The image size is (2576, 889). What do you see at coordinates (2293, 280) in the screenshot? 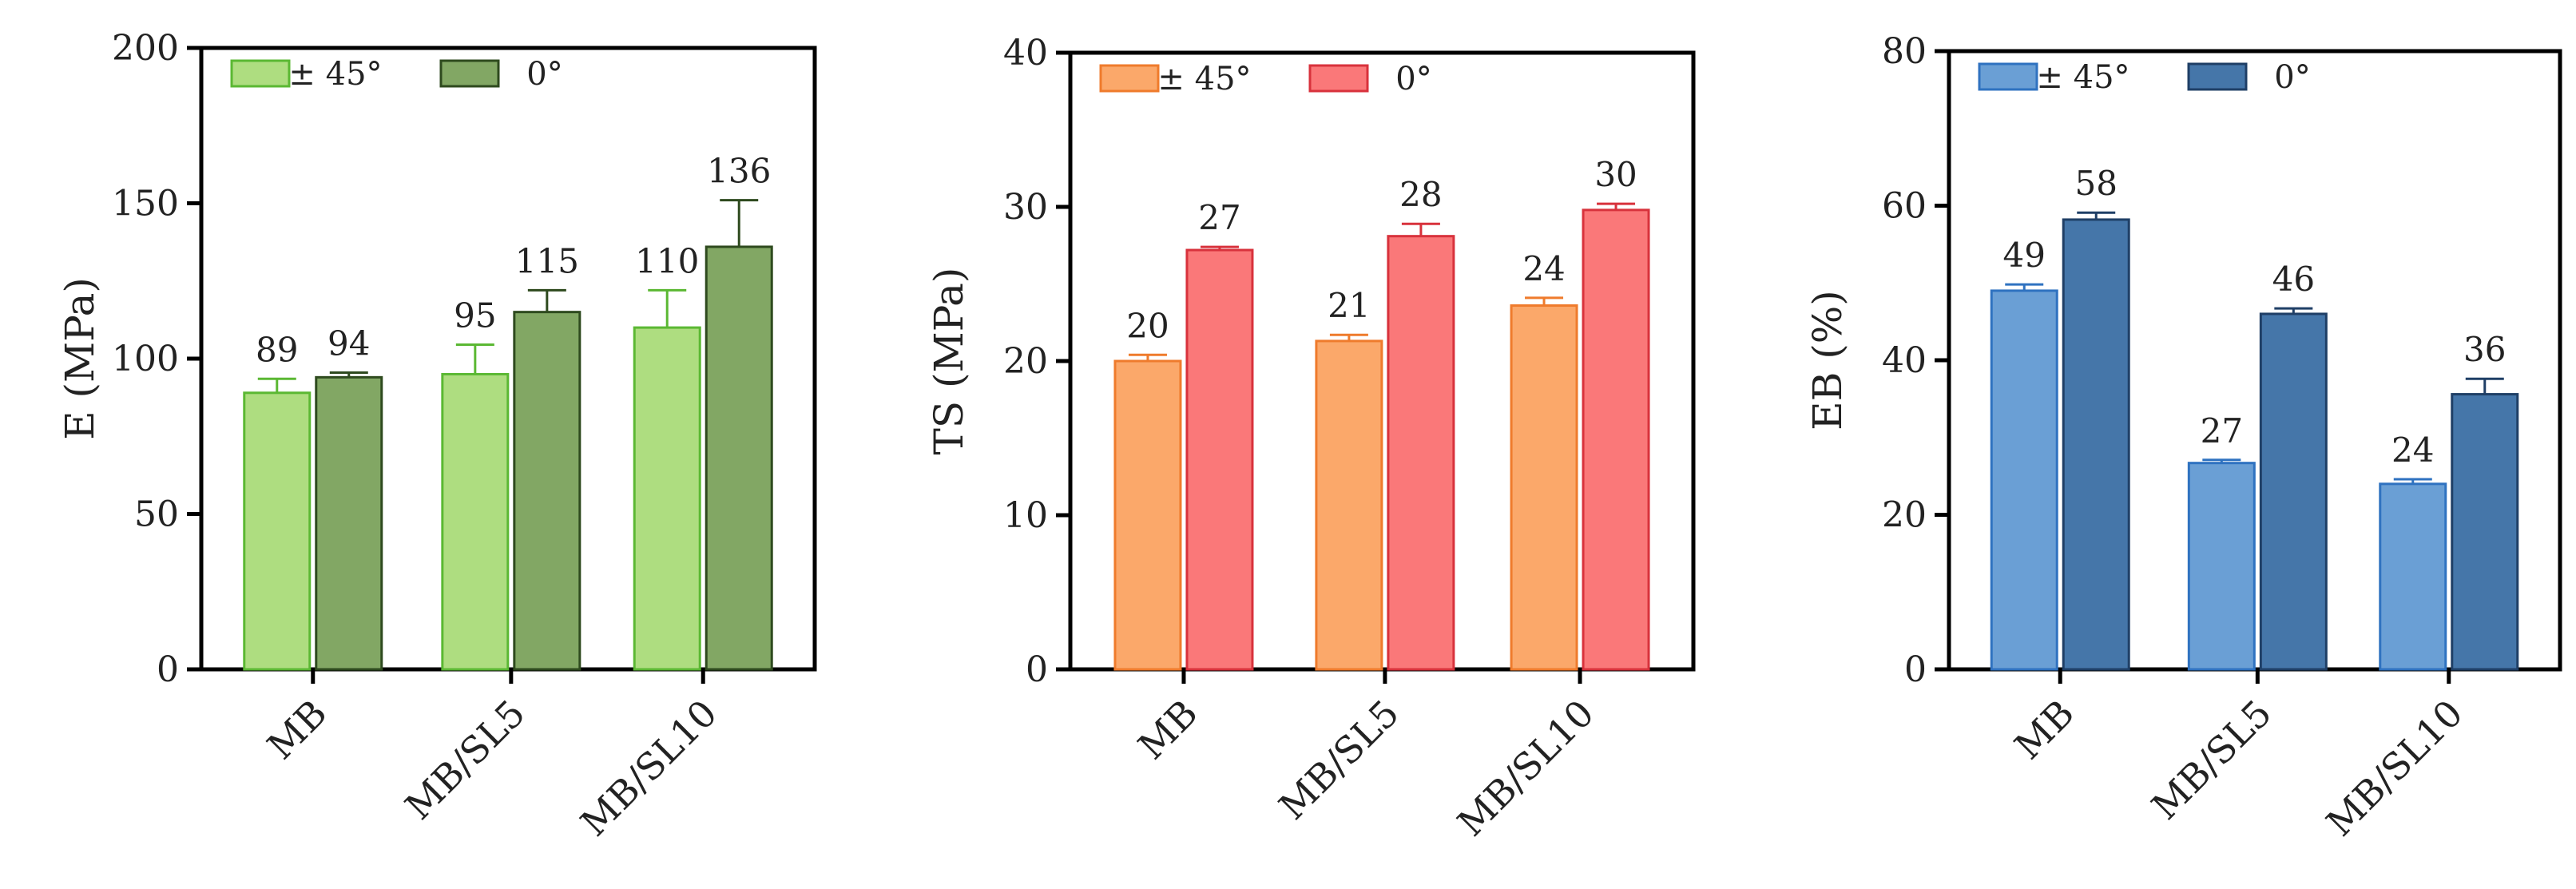
I see `data-label: 46` at bounding box center [2293, 280].